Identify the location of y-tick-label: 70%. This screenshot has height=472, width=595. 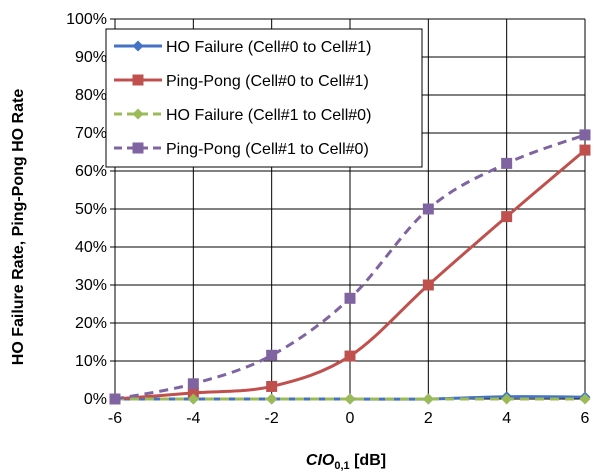
(91, 133).